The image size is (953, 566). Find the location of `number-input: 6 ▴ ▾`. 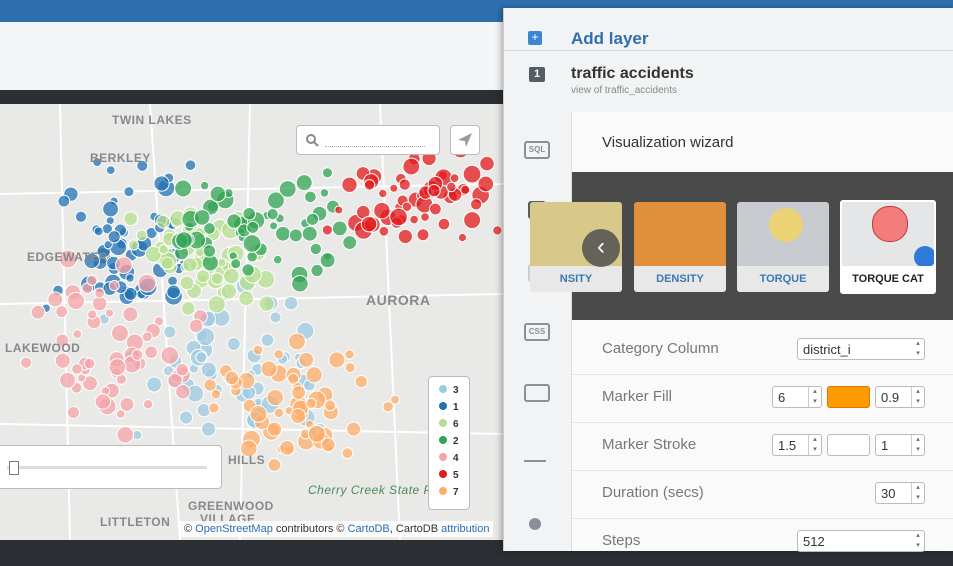

number-input: 6 ▴ ▾ is located at coordinates (797, 397).